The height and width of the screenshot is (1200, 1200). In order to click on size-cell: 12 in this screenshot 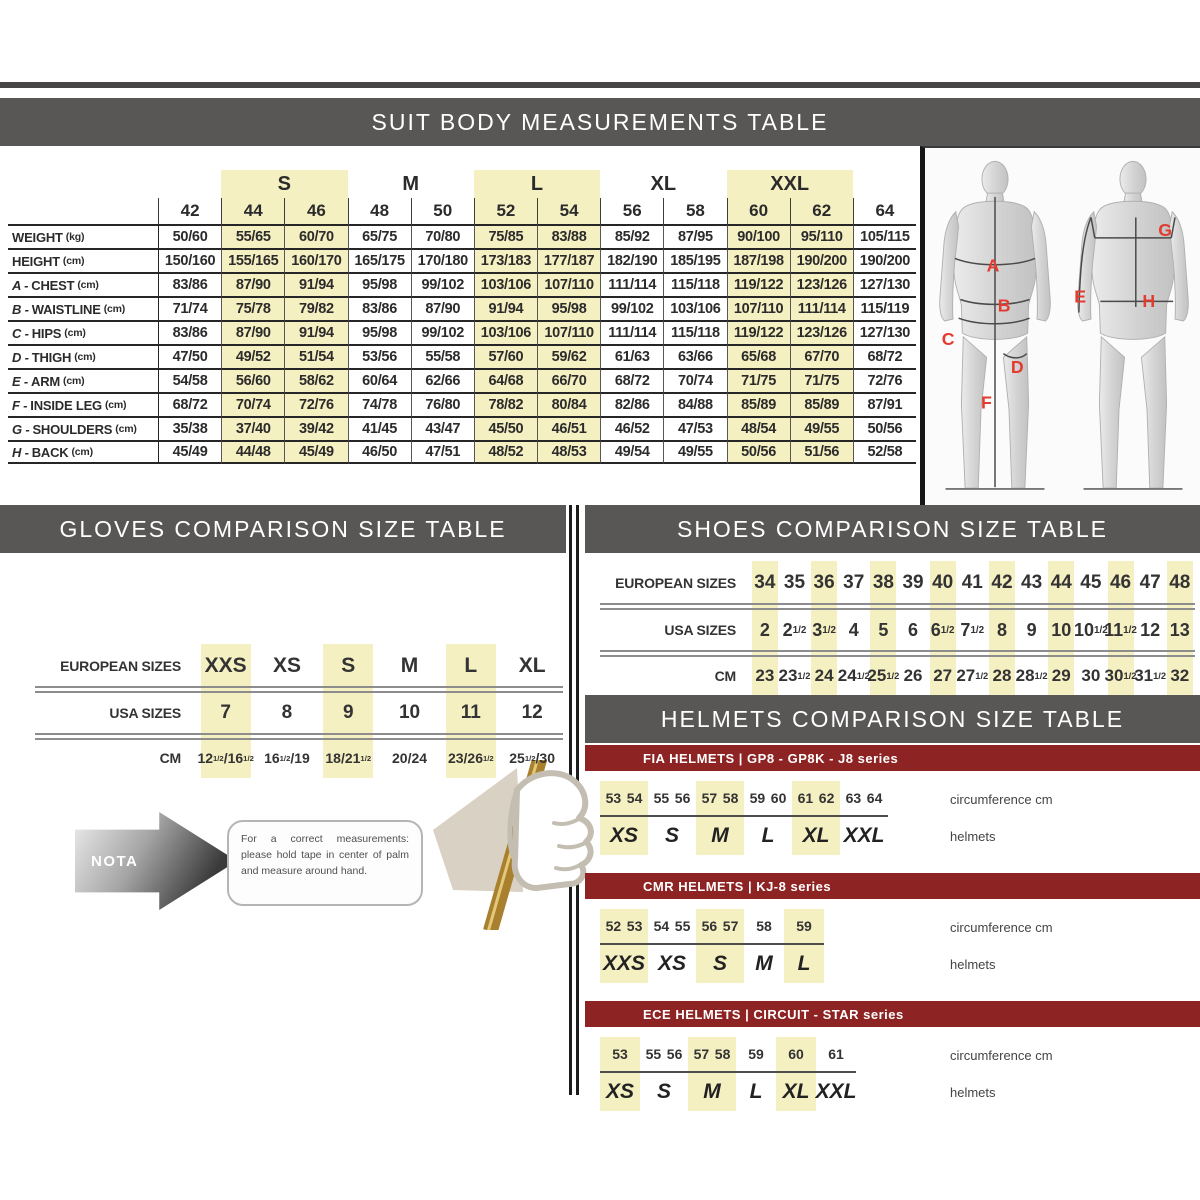, I will do `click(532, 712)`.